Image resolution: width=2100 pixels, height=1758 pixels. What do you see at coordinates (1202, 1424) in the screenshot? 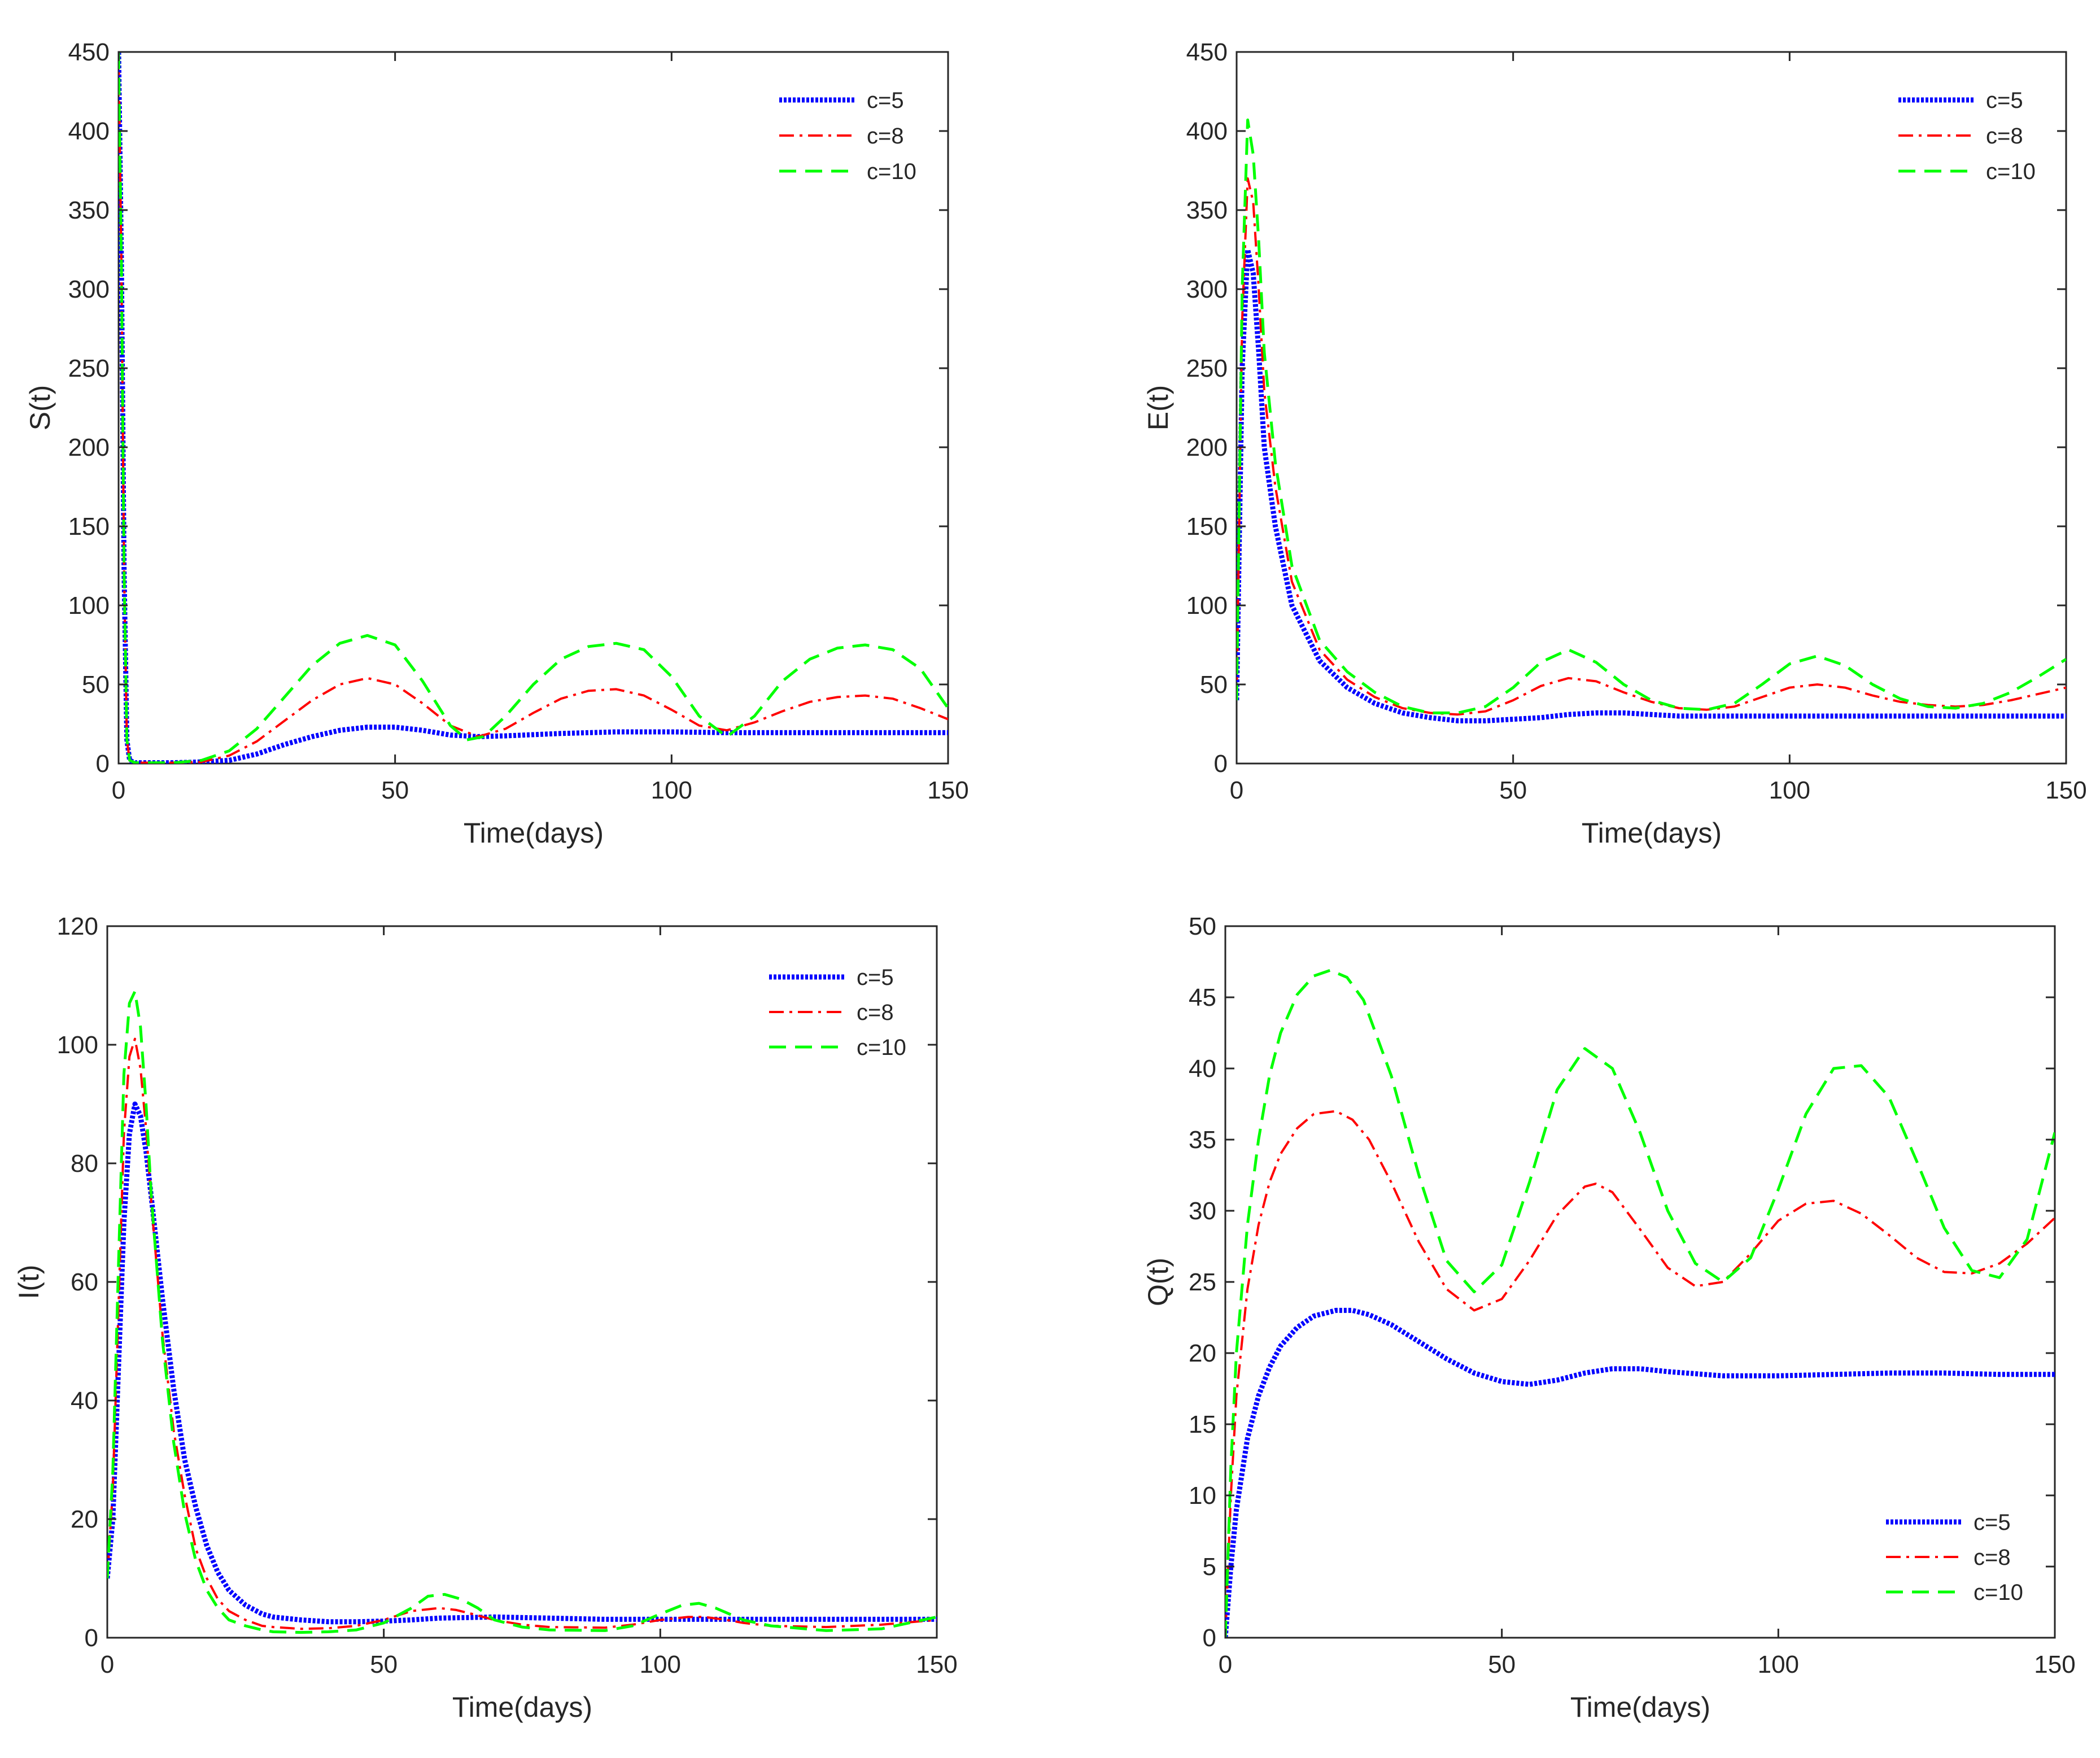
I see `y-tick-label: 15` at bounding box center [1202, 1424].